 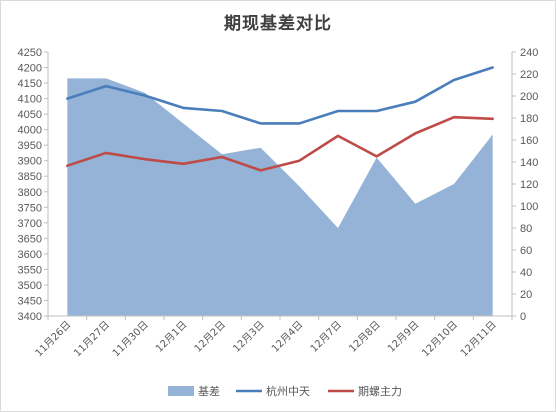 What do you see at coordinates (30, 255) in the screenshot?
I see `left-tick-label: 3600` at bounding box center [30, 255].